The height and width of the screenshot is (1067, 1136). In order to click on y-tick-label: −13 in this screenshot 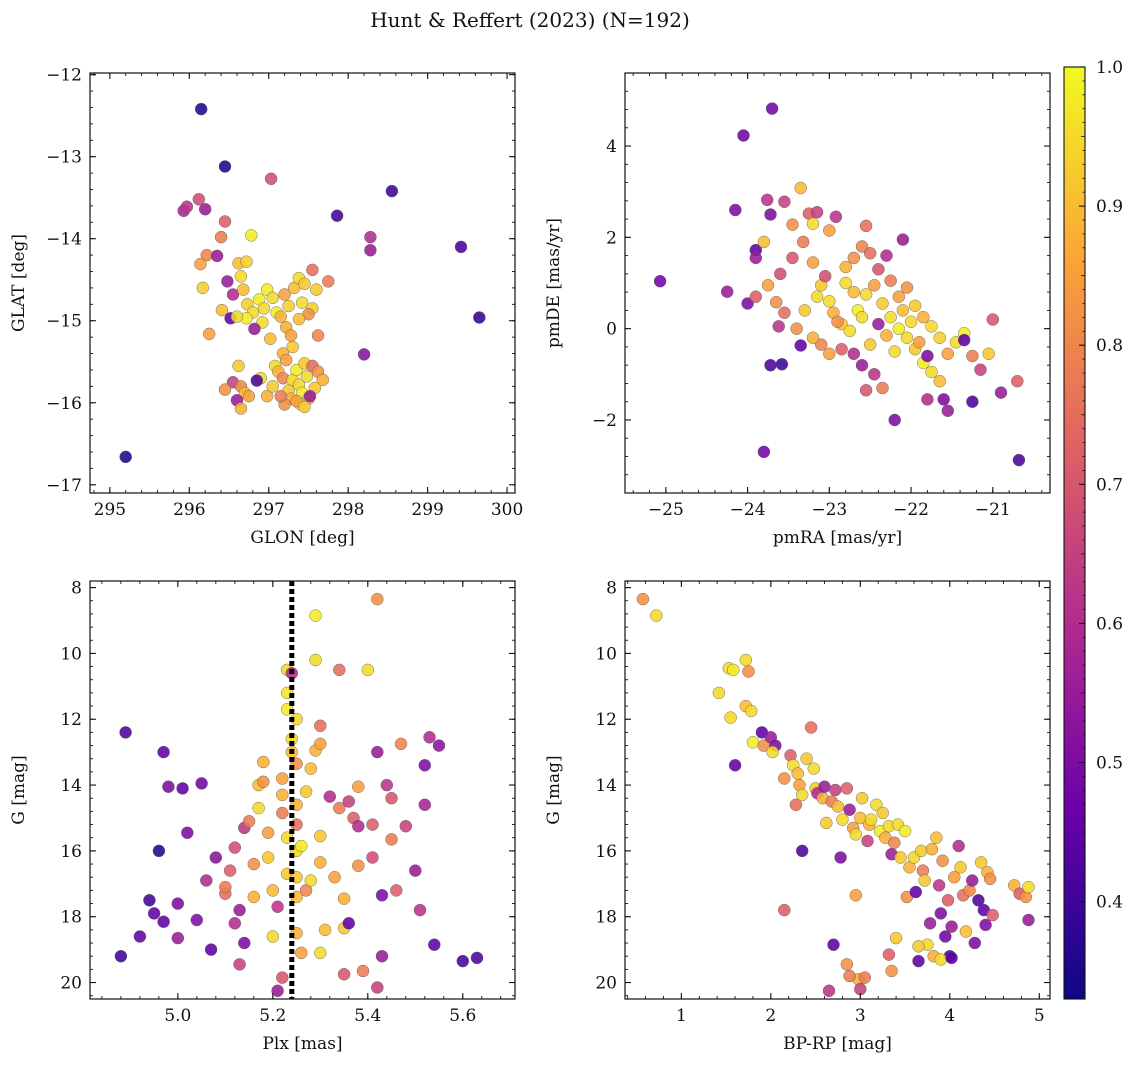, I will do `click(64, 158)`.